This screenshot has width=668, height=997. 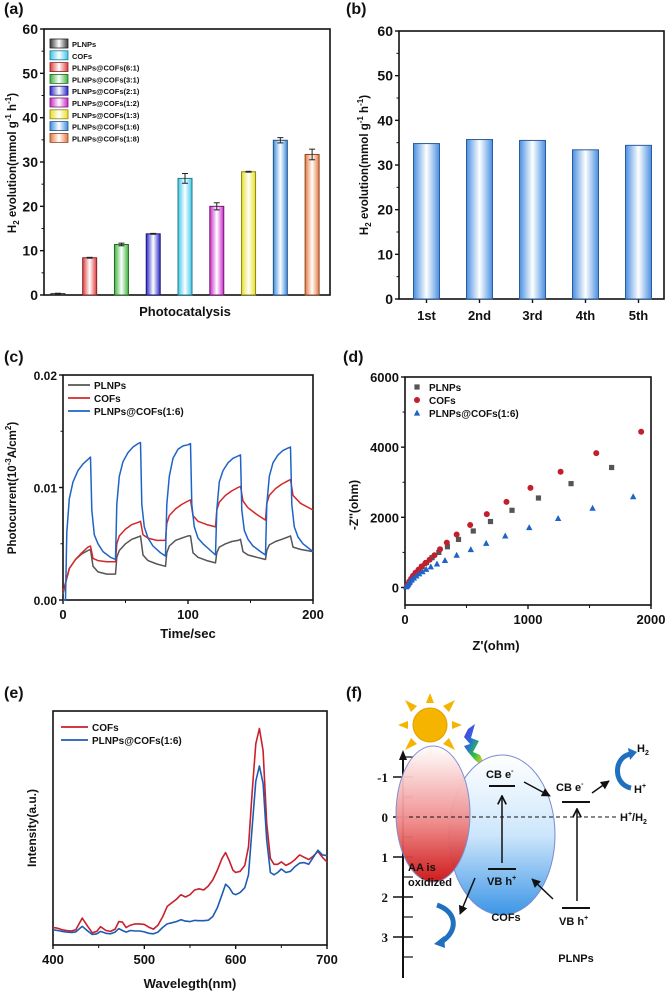 What do you see at coordinates (30, 206) in the screenshot?
I see `panel-a-ytick-label: 20` at bounding box center [30, 206].